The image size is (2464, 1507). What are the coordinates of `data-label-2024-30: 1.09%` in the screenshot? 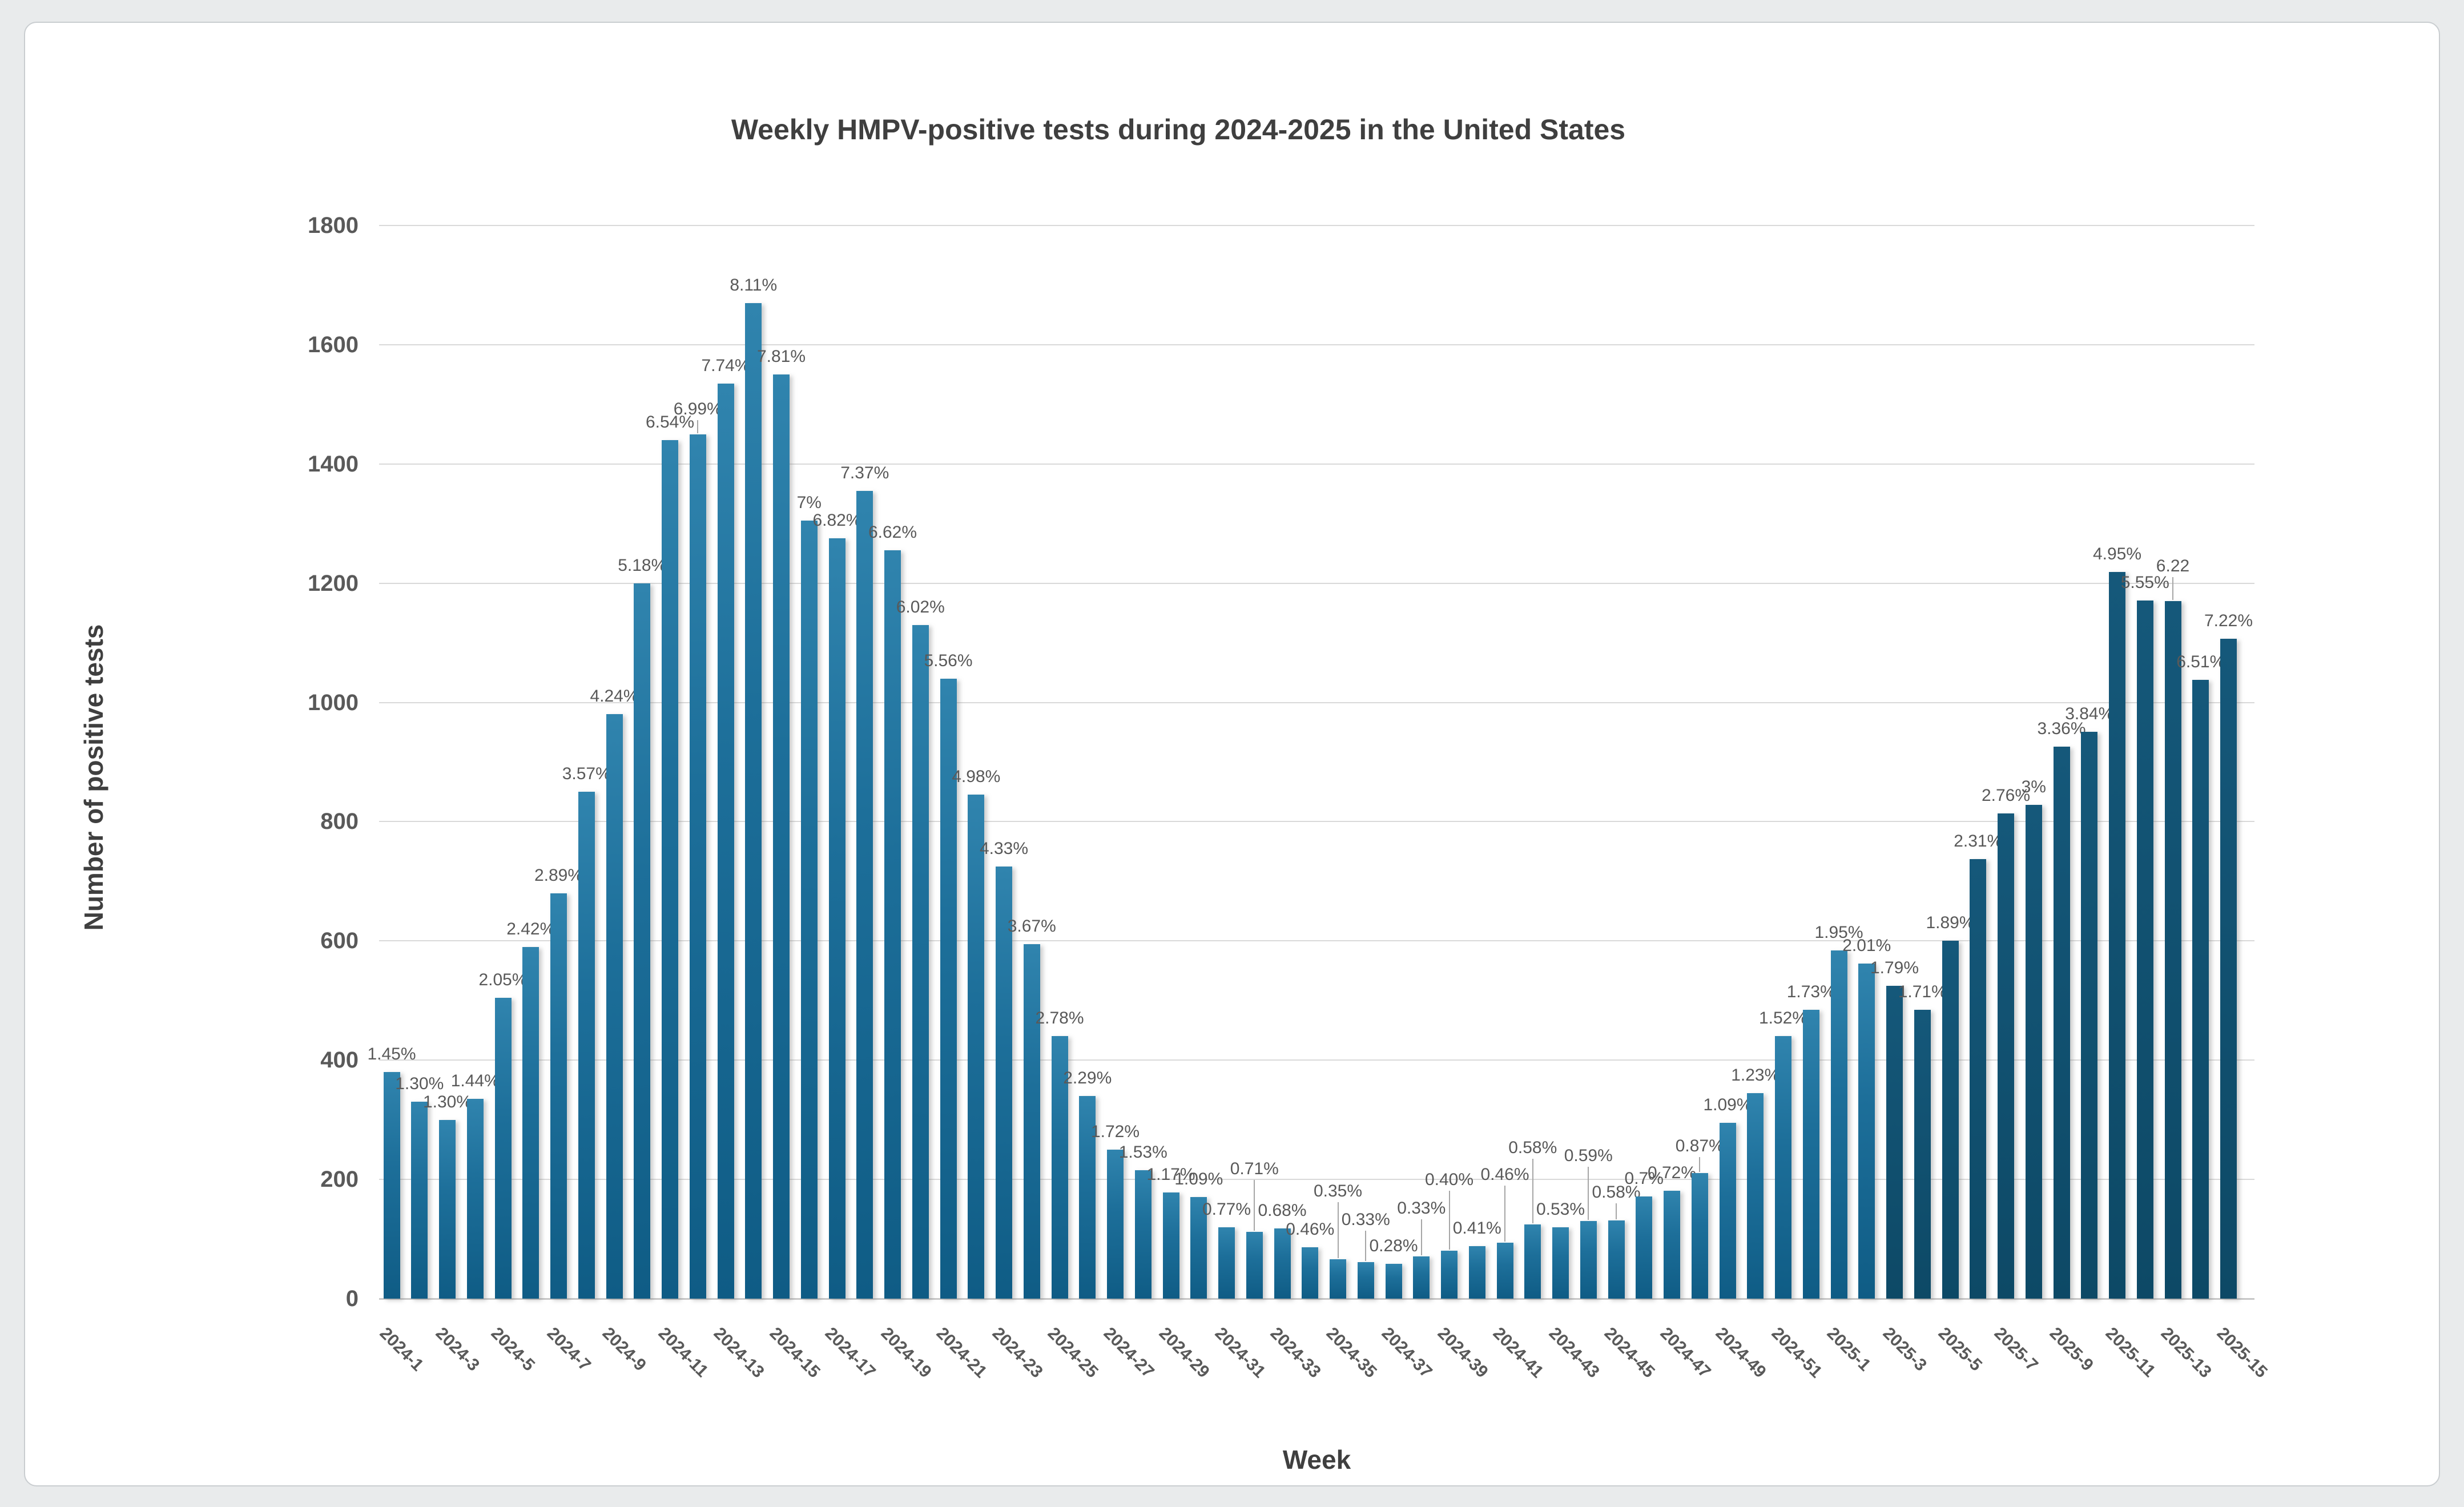 It's located at (1198, 1179).